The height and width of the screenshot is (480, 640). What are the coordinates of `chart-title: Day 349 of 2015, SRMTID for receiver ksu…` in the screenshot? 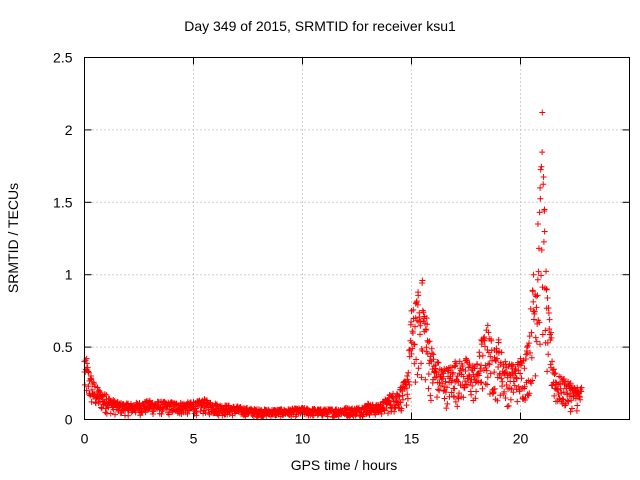 It's located at (320, 26).